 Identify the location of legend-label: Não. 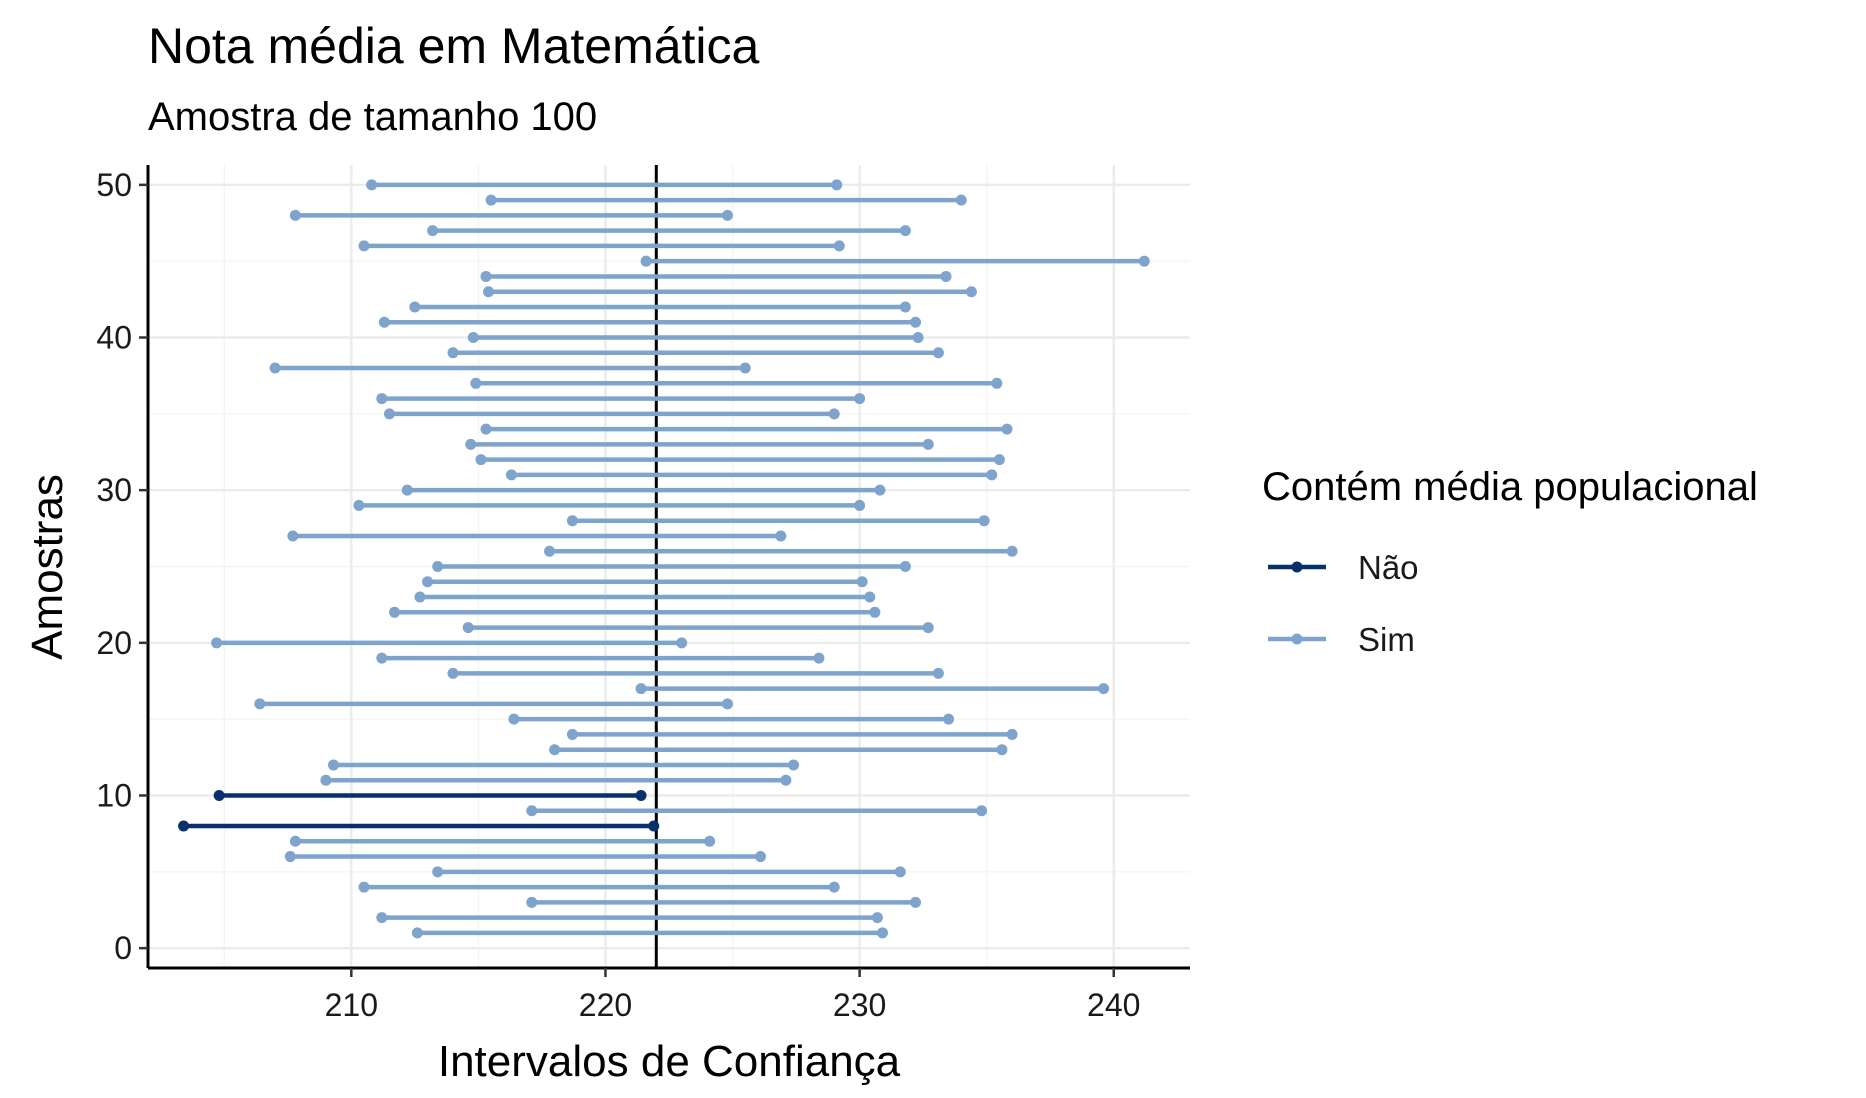
(1388, 567).